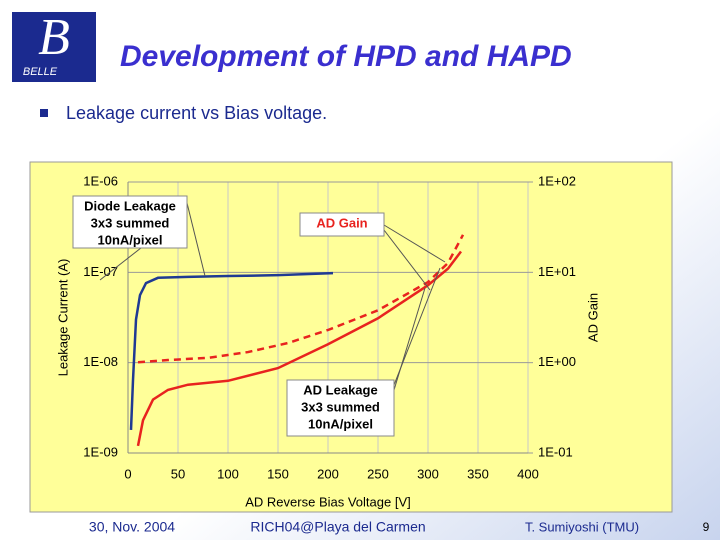 The width and height of the screenshot is (720, 545). What do you see at coordinates (478, 473) in the screenshot?
I see `x-tick-label: 350` at bounding box center [478, 473].